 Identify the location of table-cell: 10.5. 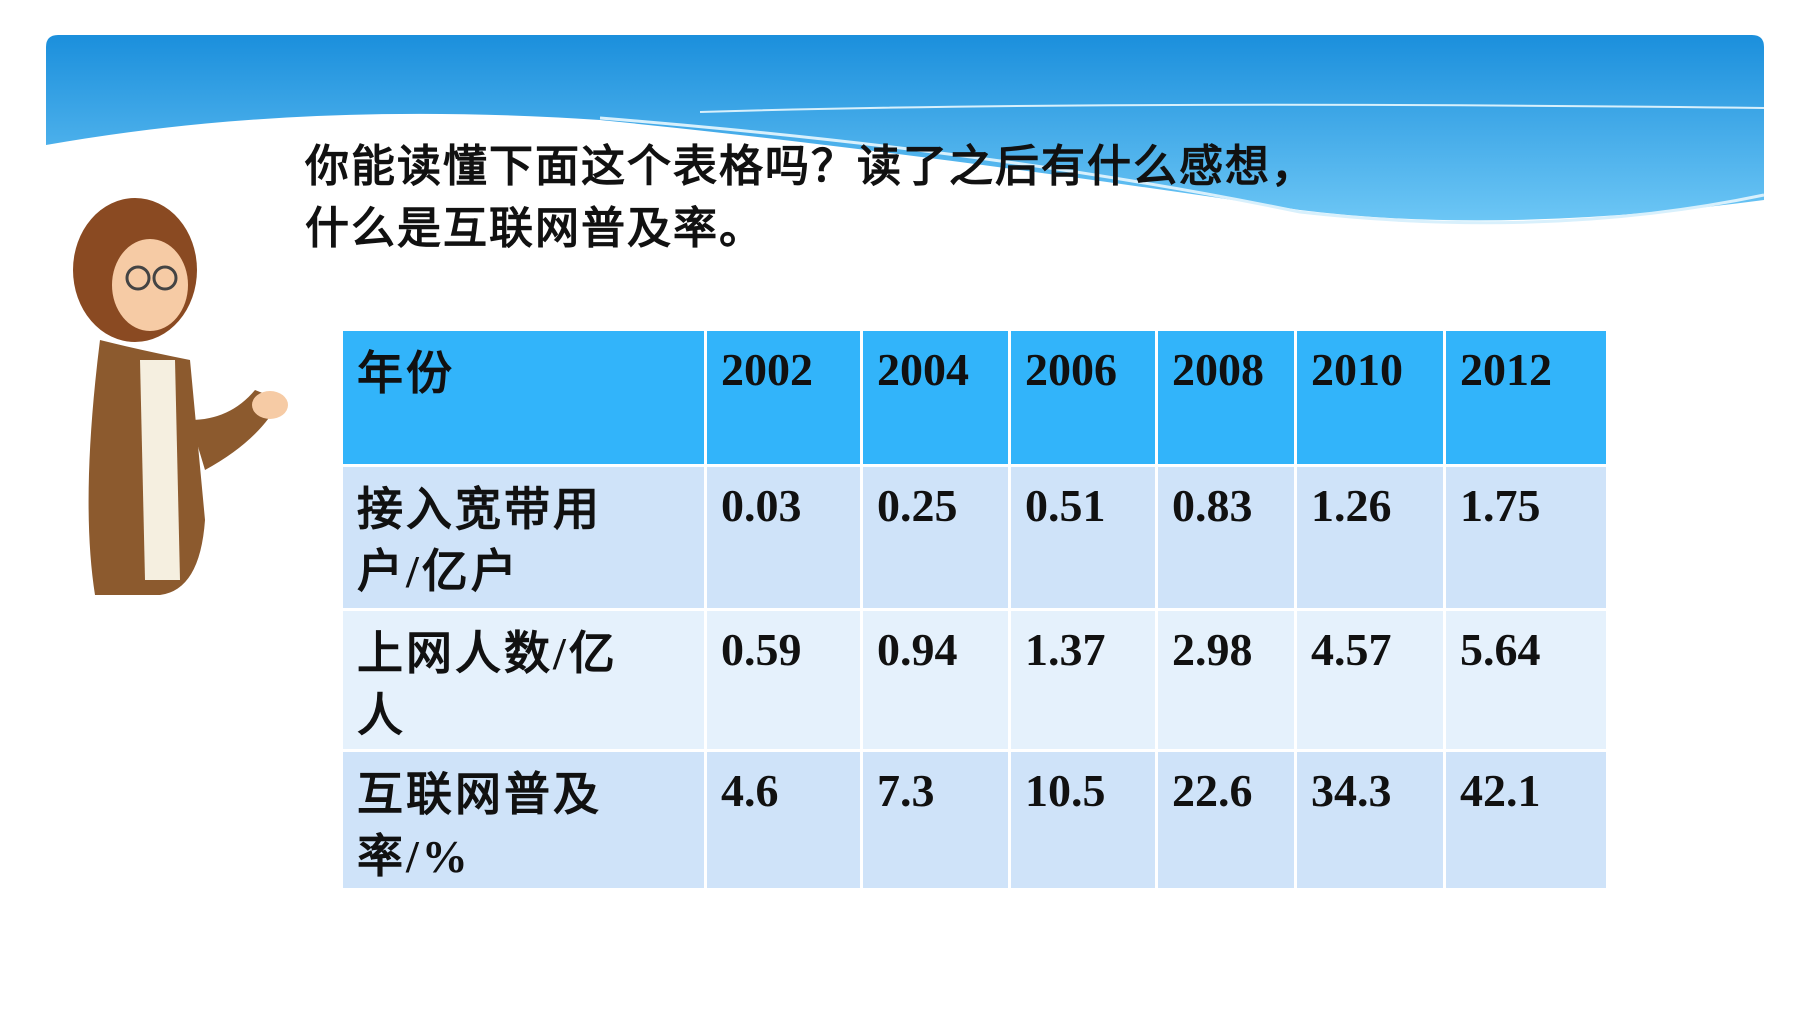
(1083, 820).